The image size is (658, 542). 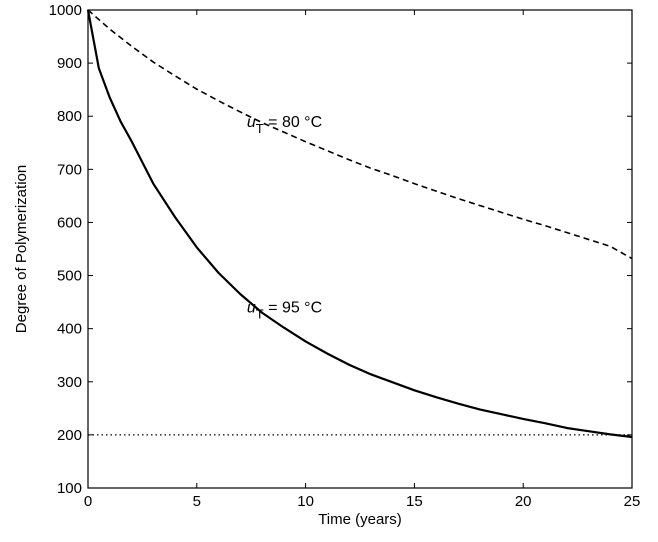 I want to click on y-tick-label: 1000, so click(x=65, y=10).